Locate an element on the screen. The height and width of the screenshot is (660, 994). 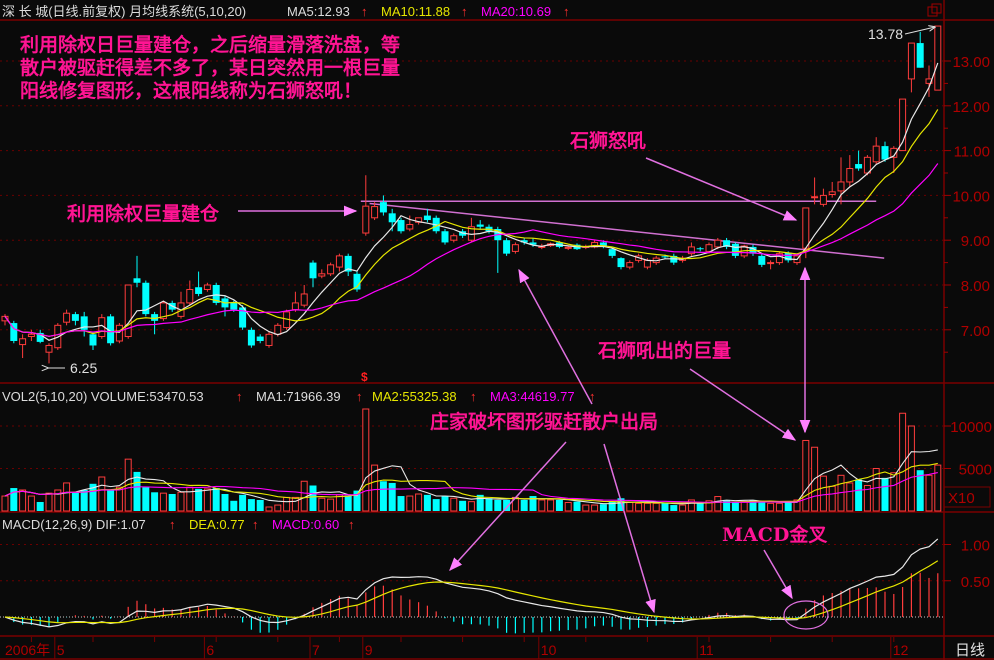
volume-layer is located at coordinates (471, 460).